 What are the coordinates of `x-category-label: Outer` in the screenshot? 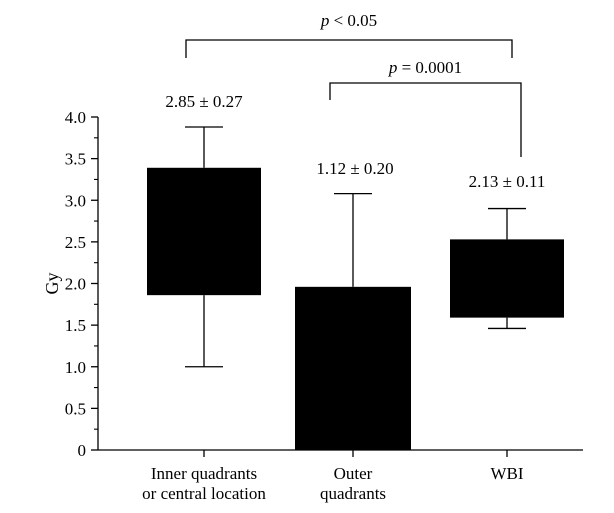 It's located at (353, 473).